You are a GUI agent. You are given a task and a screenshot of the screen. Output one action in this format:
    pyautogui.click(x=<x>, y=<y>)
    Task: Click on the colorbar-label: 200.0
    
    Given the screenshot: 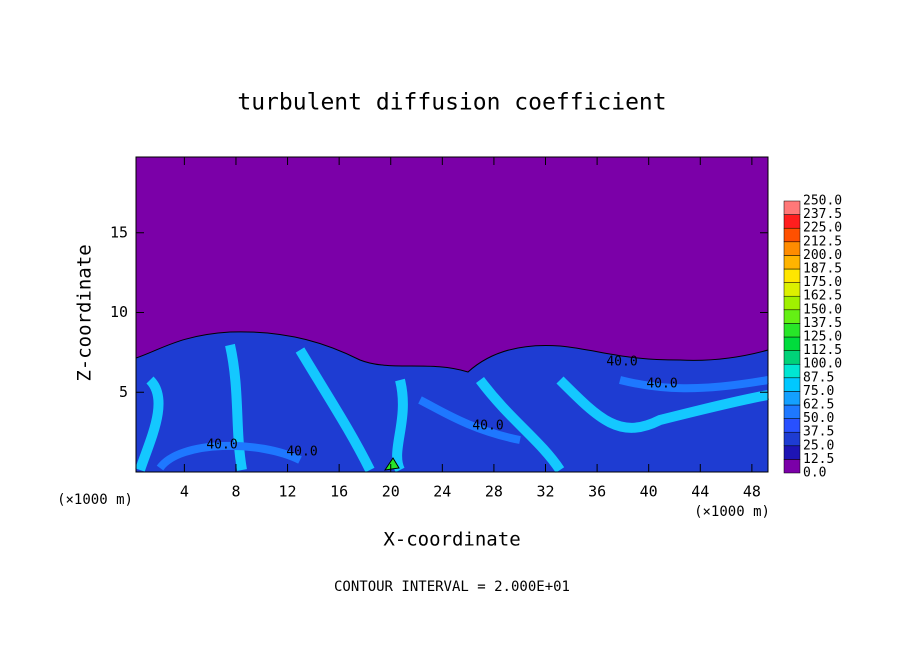 What is the action you would take?
    pyautogui.click(x=822, y=255)
    